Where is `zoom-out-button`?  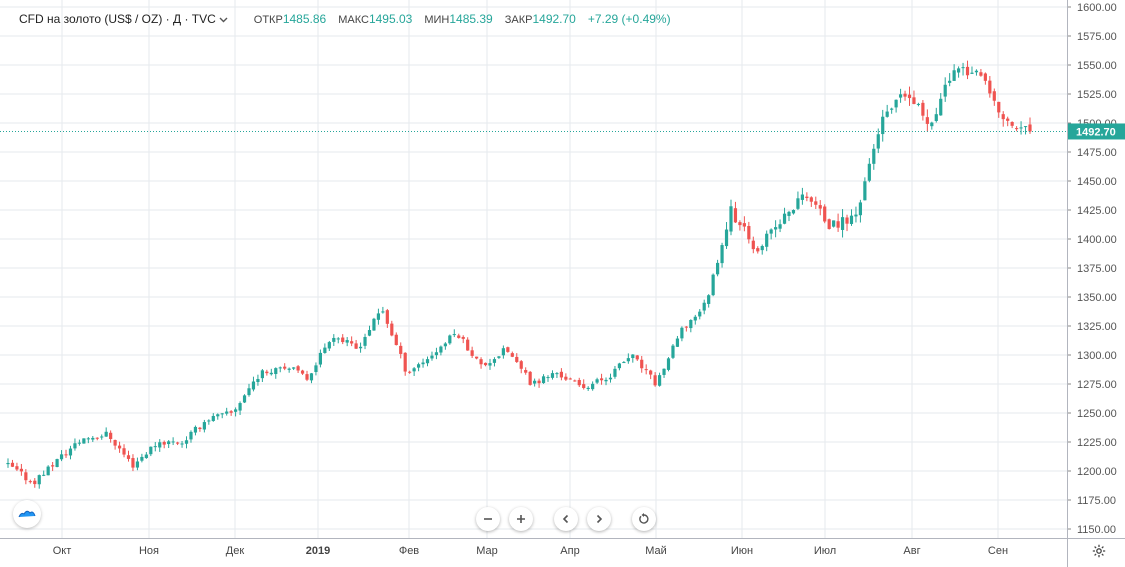
zoom-out-button is located at coordinates (488, 519).